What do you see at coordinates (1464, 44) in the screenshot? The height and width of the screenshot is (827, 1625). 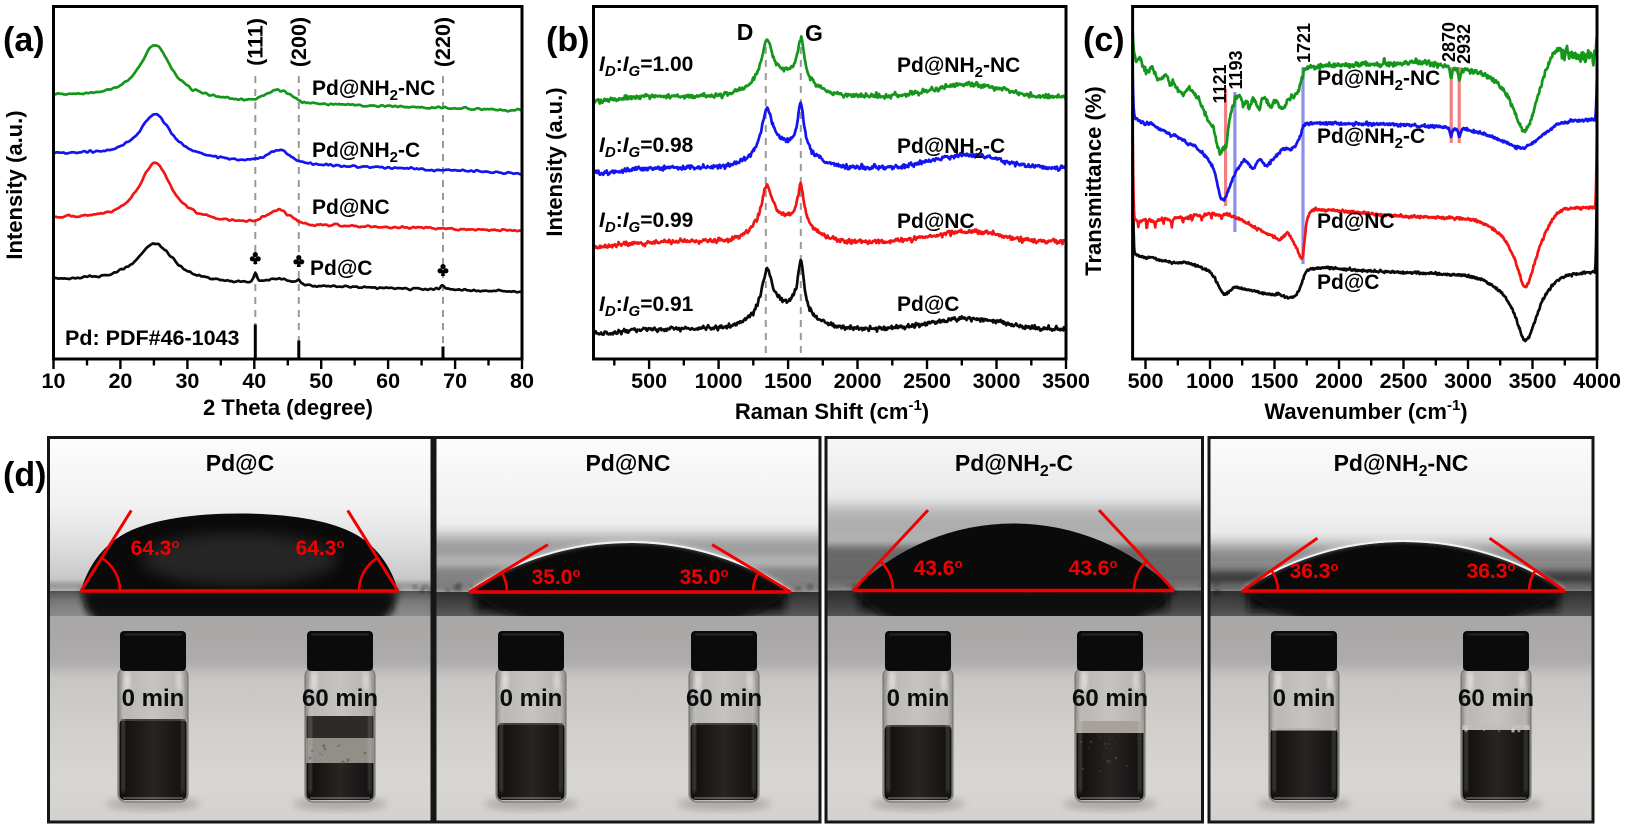 I see `svg-text: 2932` at bounding box center [1464, 44].